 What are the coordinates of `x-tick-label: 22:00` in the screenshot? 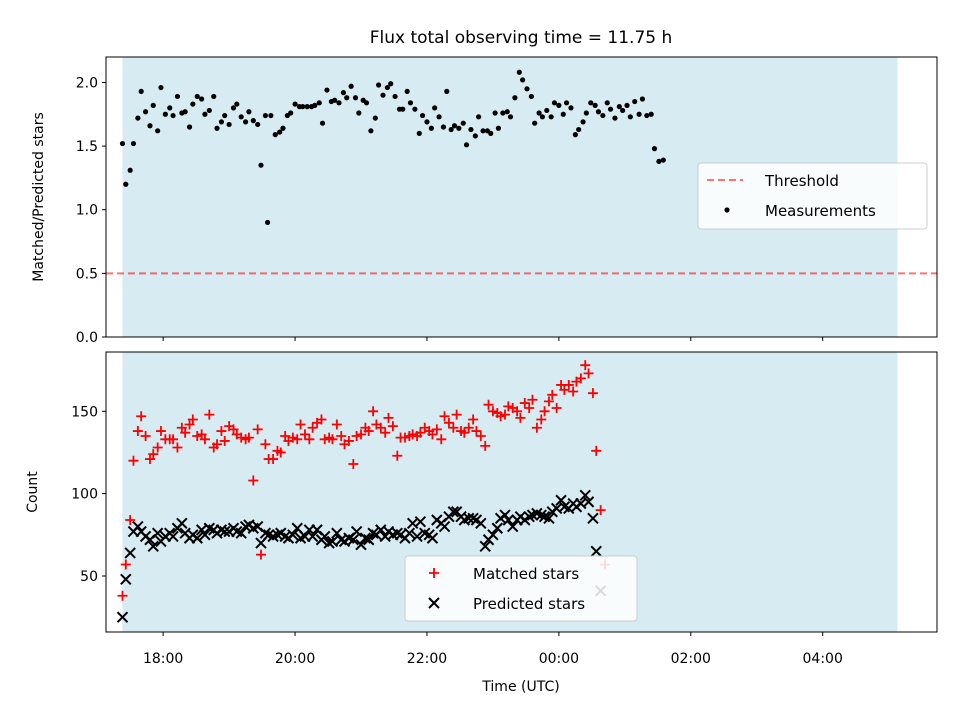 It's located at (427, 659).